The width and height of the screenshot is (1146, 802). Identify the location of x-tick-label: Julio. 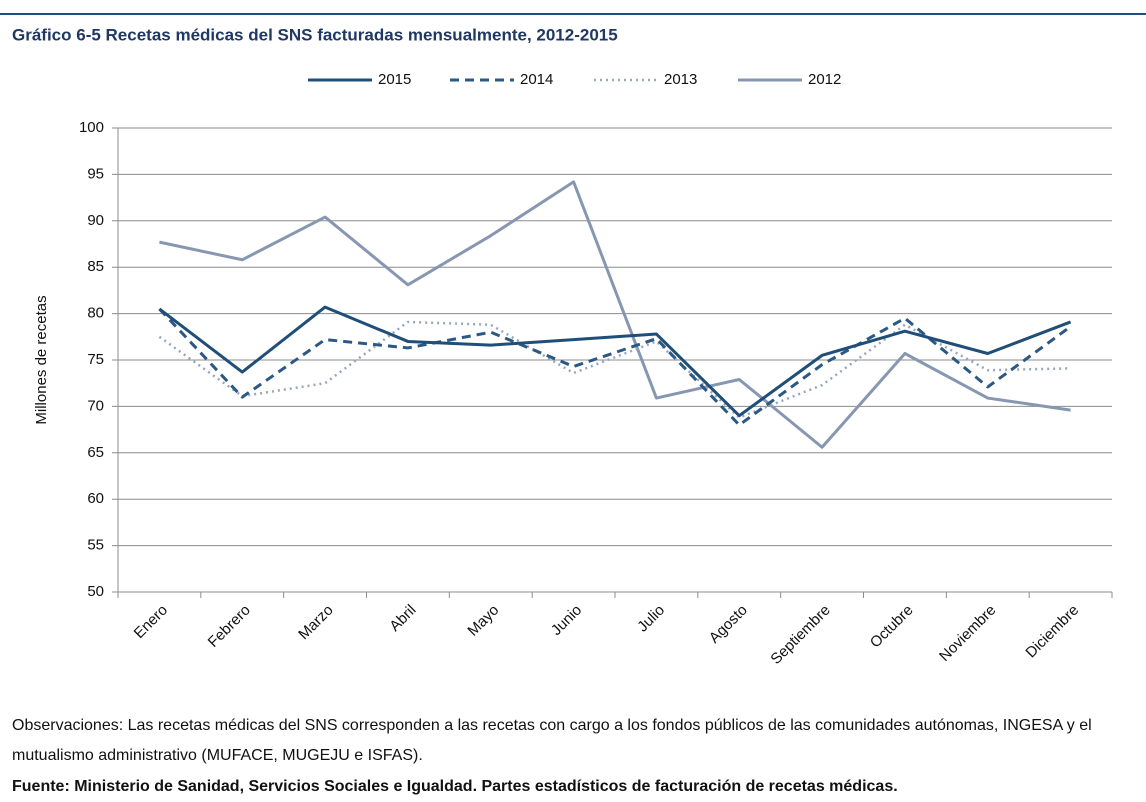
(651, 619).